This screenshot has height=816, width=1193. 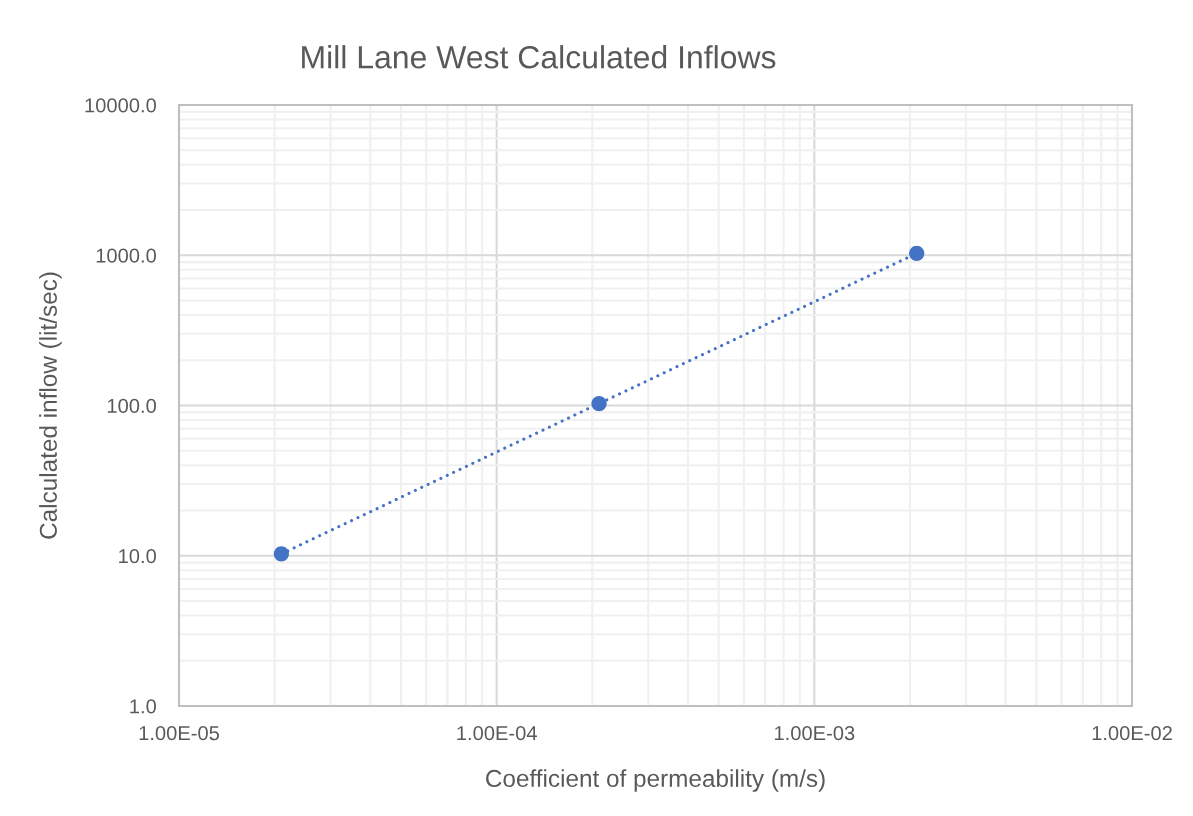 What do you see at coordinates (497, 733) in the screenshot?
I see `x-tick-label: 1.00E-04` at bounding box center [497, 733].